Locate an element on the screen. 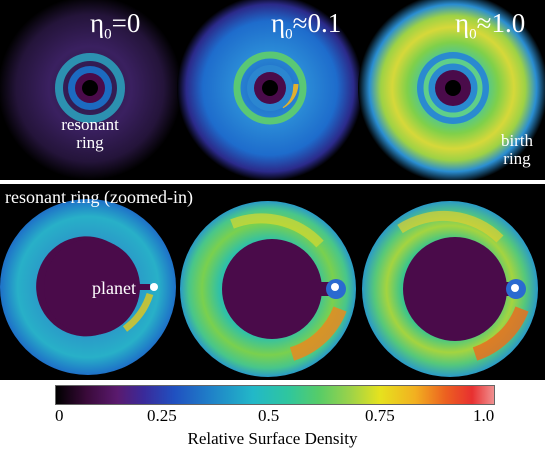 The width and height of the screenshot is (545, 453). colorbar-tick-0: 0 is located at coordinates (59, 415).